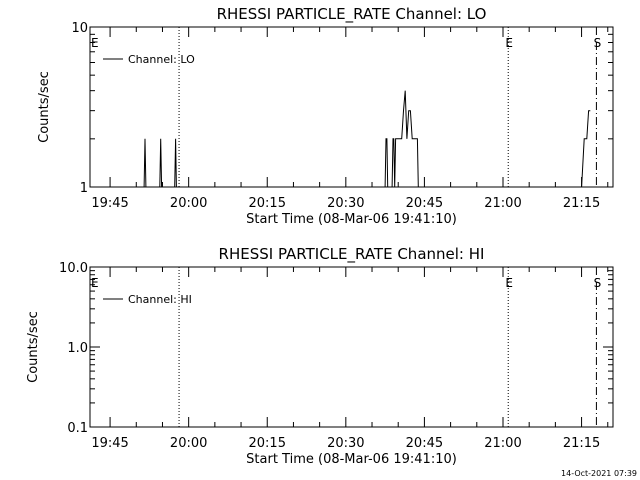  What do you see at coordinates (352, 254) in the screenshot?
I see `panel-hi-title: RHESSI PARTICLE_RATE Channel: HI` at bounding box center [352, 254].